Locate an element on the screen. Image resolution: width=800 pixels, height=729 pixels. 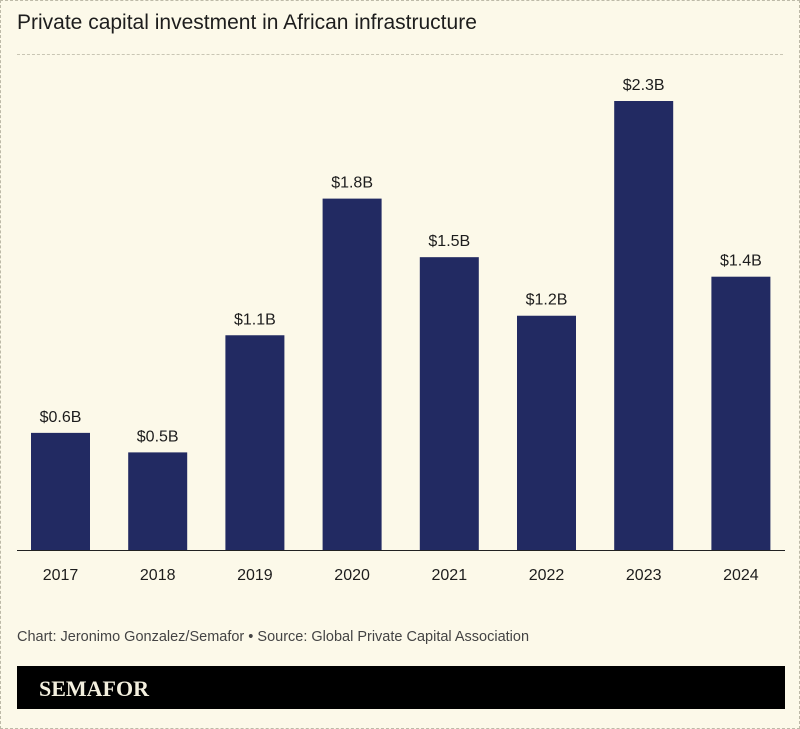
x-tick-label-2023: 2023 is located at coordinates (644, 575).